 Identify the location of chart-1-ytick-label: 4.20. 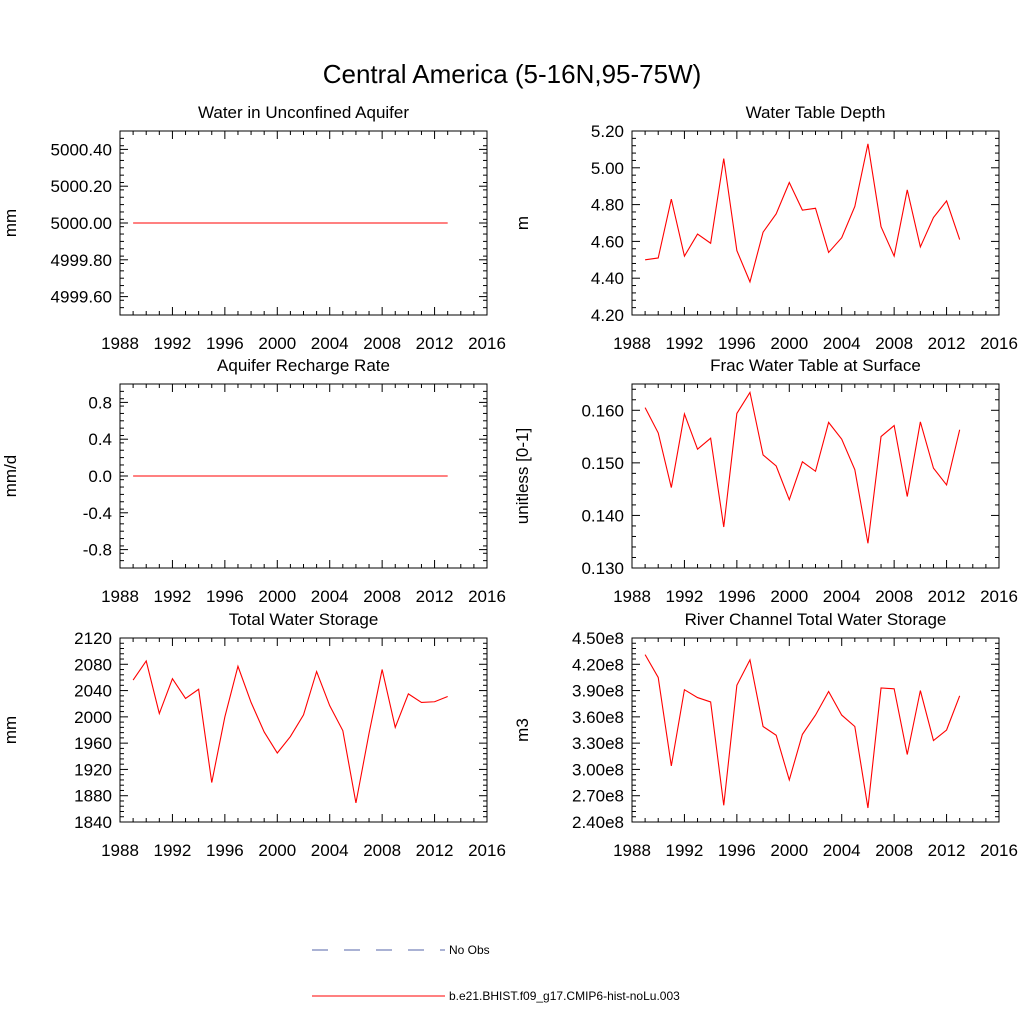
(607, 315).